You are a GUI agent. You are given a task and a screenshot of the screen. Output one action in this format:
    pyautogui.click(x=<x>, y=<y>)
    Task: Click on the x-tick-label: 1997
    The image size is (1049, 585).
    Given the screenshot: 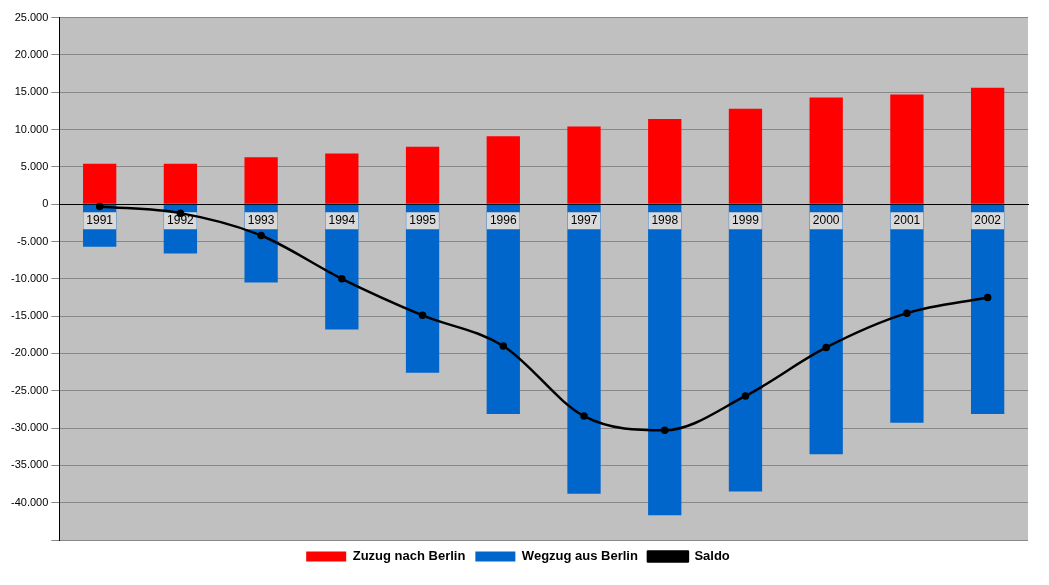 What is the action you would take?
    pyautogui.click(x=584, y=219)
    